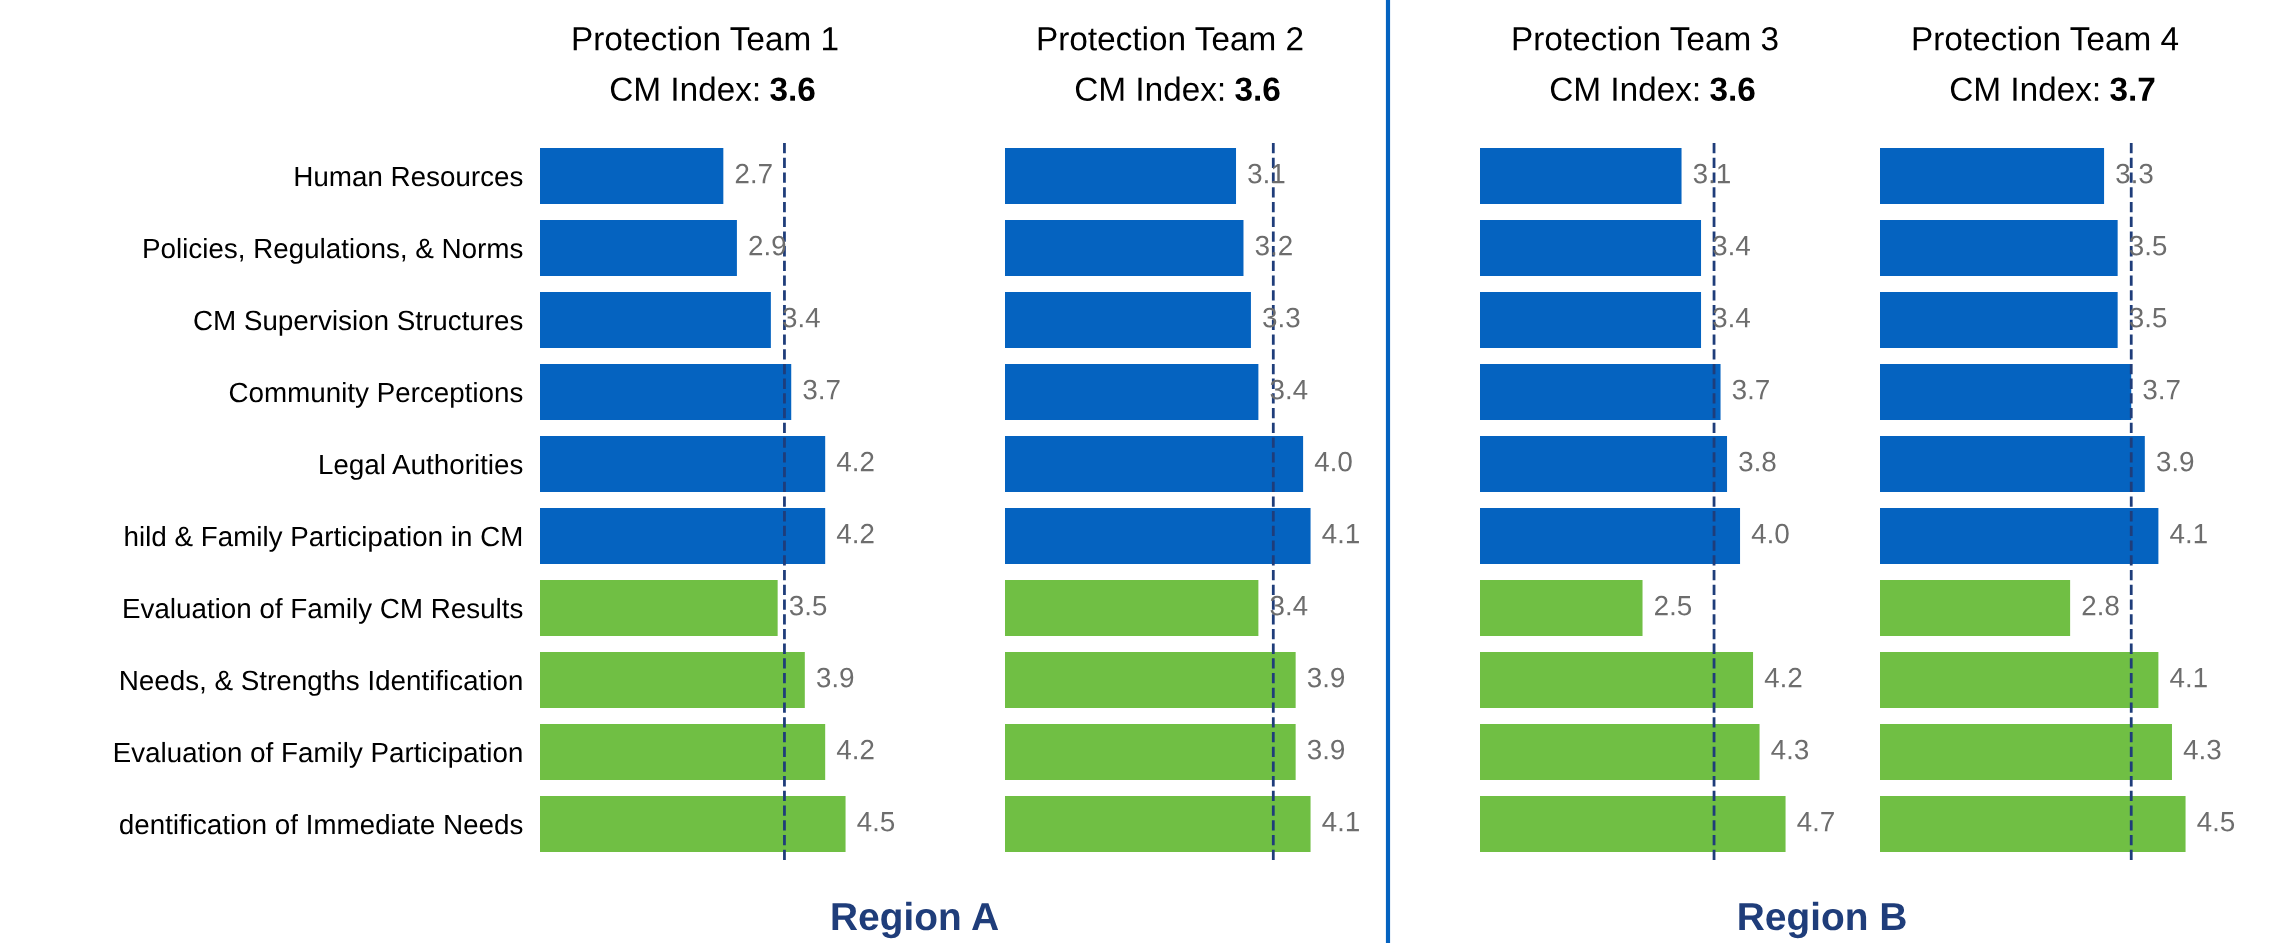 The width and height of the screenshot is (2295, 943). What do you see at coordinates (1170, 38) in the screenshot?
I see `chart-title: Protection Team 2` at bounding box center [1170, 38].